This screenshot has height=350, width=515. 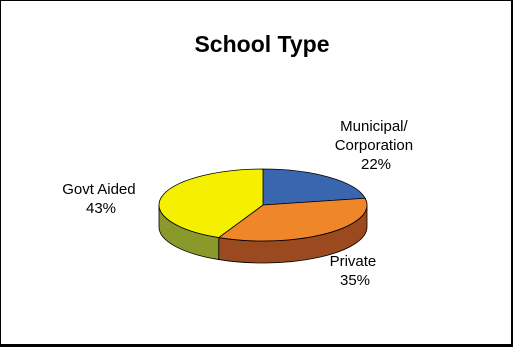 What do you see at coordinates (101, 199) in the screenshot?
I see `slice-label-govt-aided: Govt Aided 43%` at bounding box center [101, 199].